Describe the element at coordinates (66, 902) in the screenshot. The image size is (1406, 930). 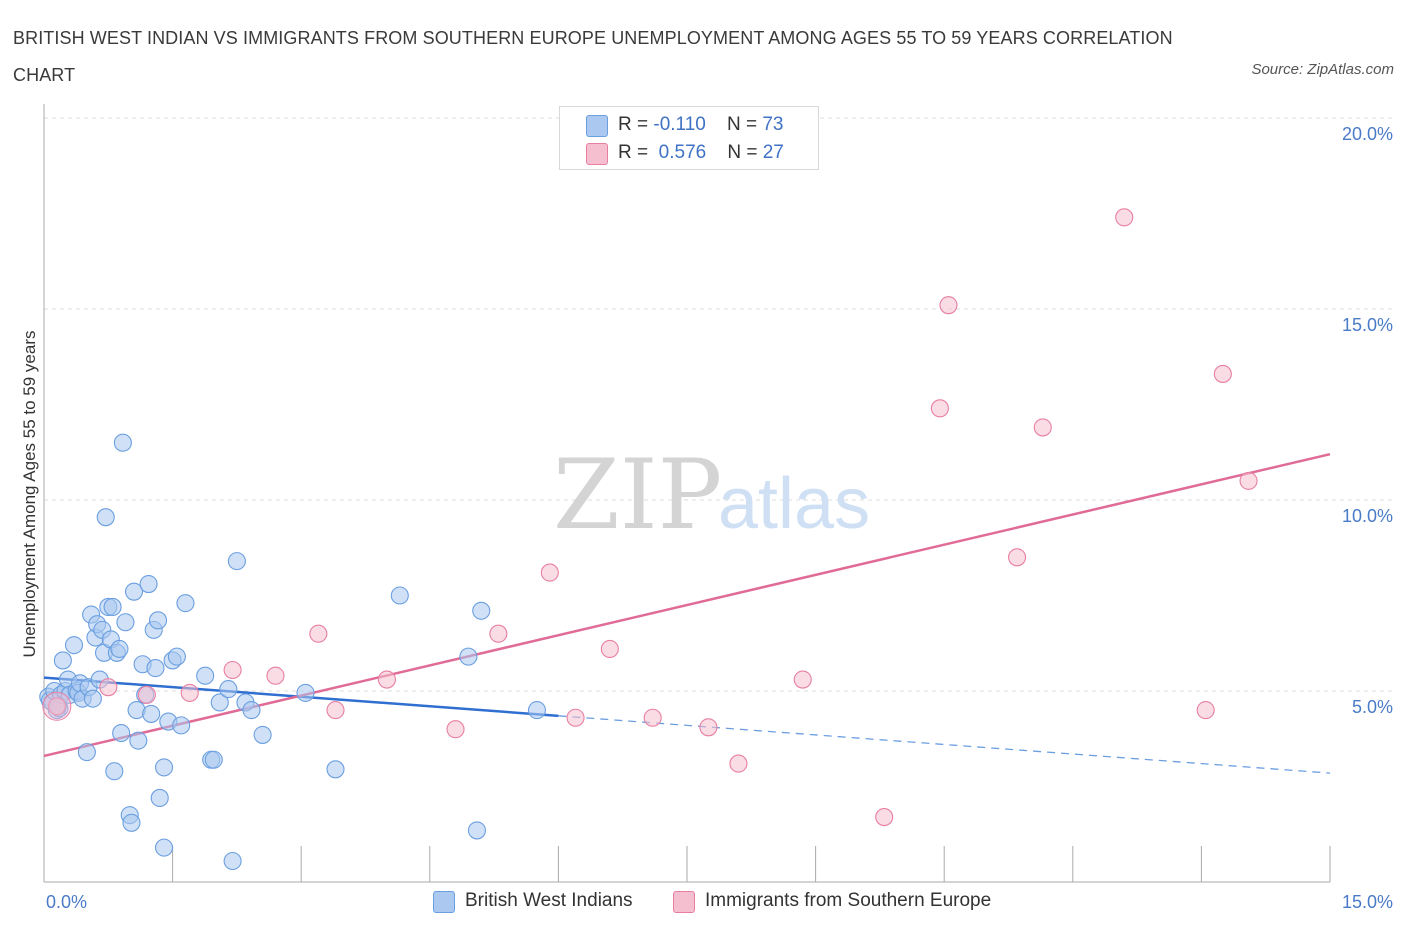
I see `x-tick-label-min: 0.0%` at that location.